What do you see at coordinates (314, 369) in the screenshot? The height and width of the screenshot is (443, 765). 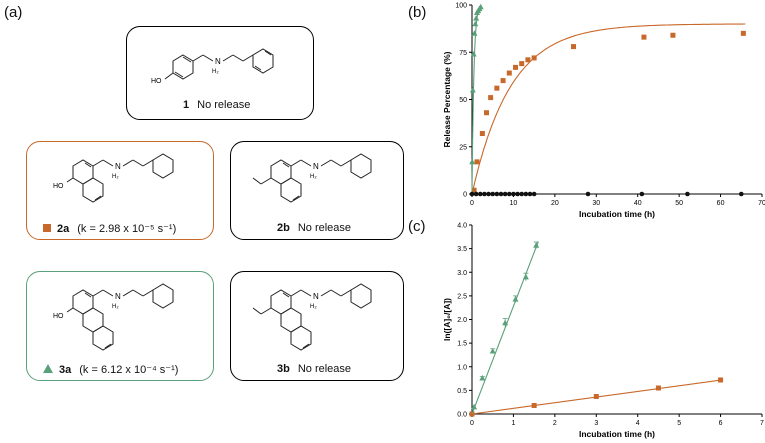 I see `caption-3b: 3b No release` at bounding box center [314, 369].